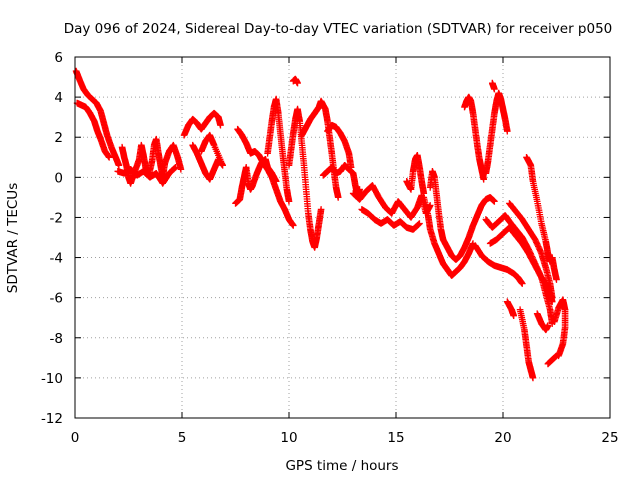 This screenshot has width=640, height=480. What do you see at coordinates (278, 150) in the screenshot?
I see `series-arc-i` at bounding box center [278, 150].